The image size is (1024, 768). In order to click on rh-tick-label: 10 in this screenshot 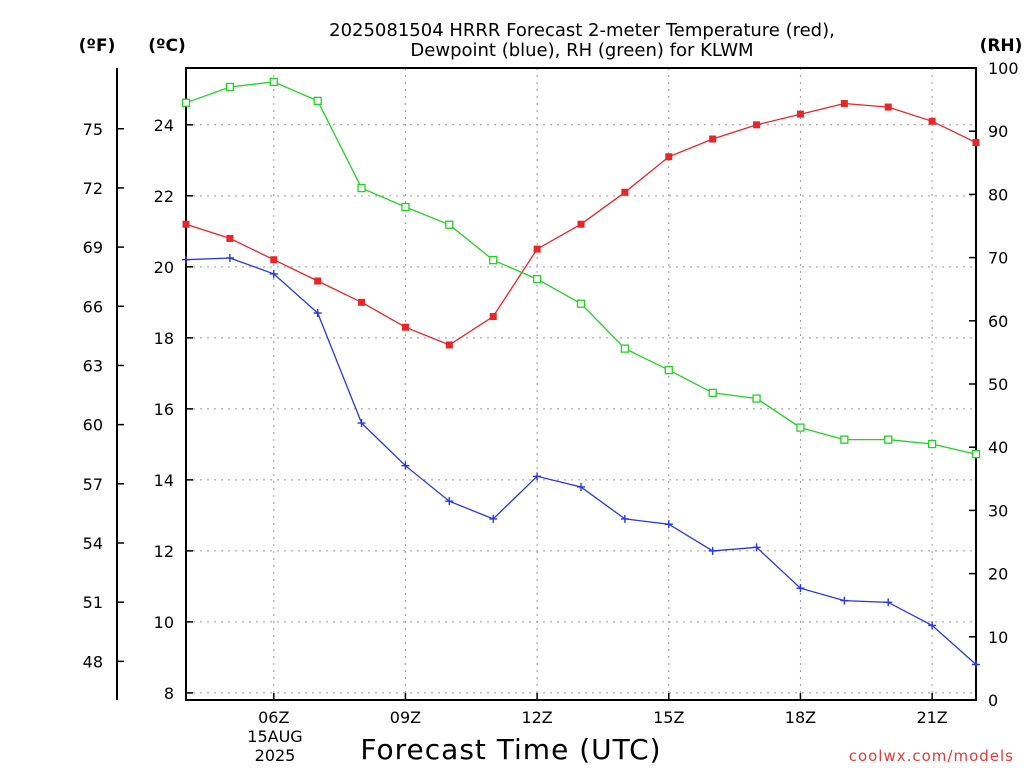, I will do `click(998, 637)`.